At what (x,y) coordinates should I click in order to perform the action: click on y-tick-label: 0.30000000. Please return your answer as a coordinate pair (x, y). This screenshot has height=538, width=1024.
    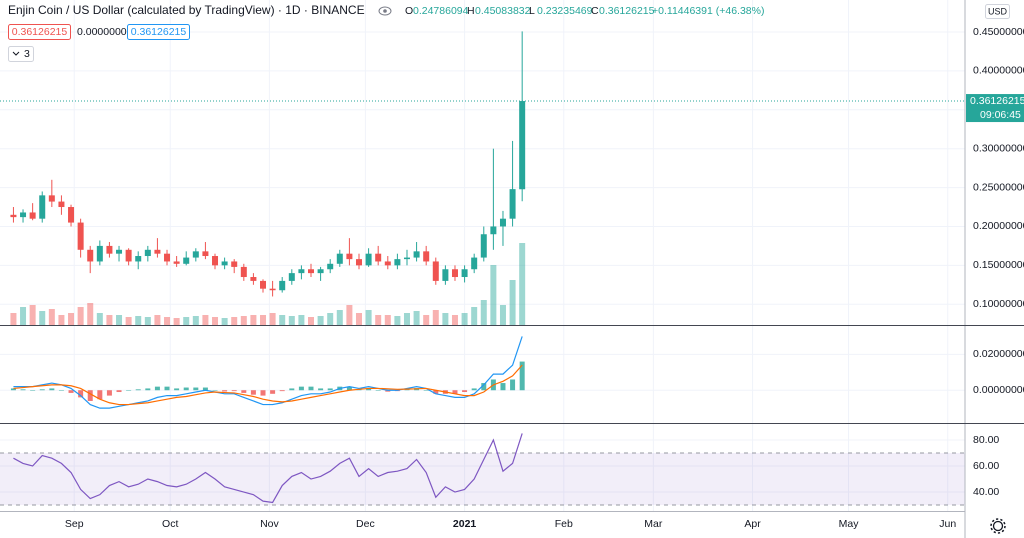
    Looking at the image, I should click on (998, 148).